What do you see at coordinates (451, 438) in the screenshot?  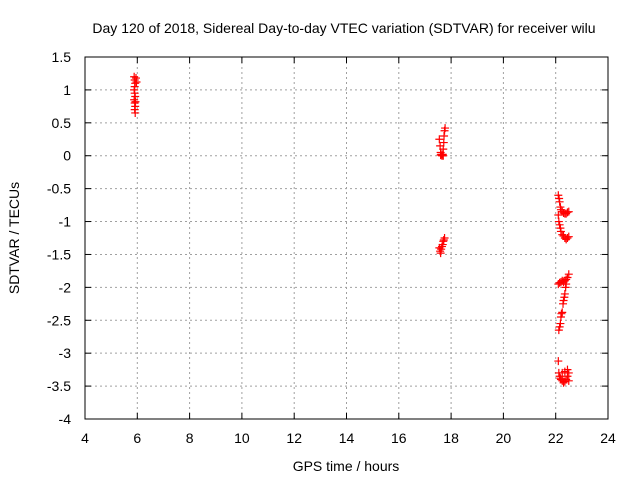 I see `x-tick-label: 18` at bounding box center [451, 438].